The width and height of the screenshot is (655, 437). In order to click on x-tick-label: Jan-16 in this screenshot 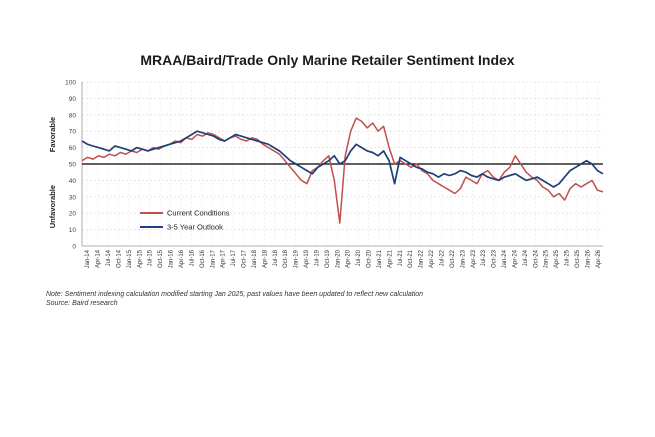, I will do `click(172, 258)`.